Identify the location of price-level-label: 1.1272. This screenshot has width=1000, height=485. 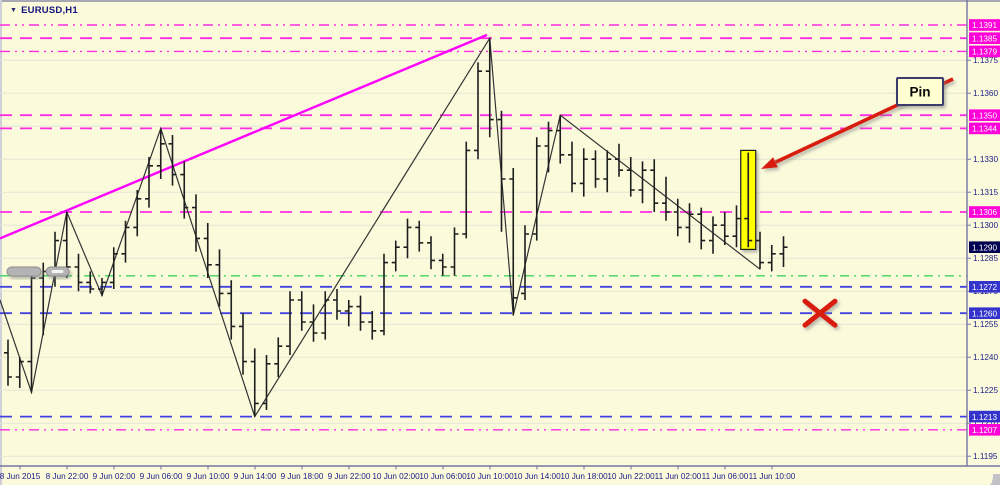
(984, 287).